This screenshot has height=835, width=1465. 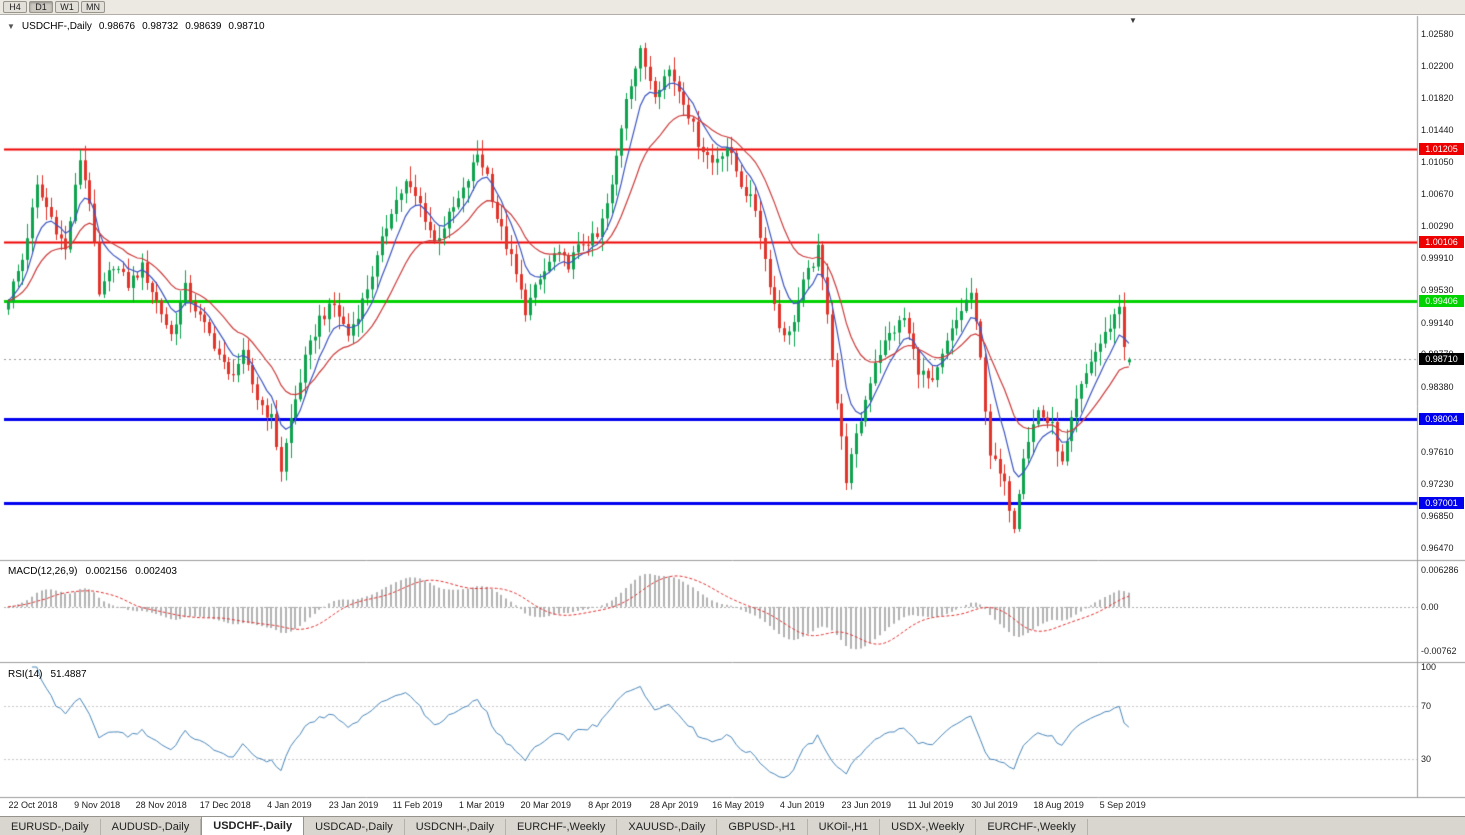 I want to click on price-level-label: 0.99406, so click(x=1441, y=300).